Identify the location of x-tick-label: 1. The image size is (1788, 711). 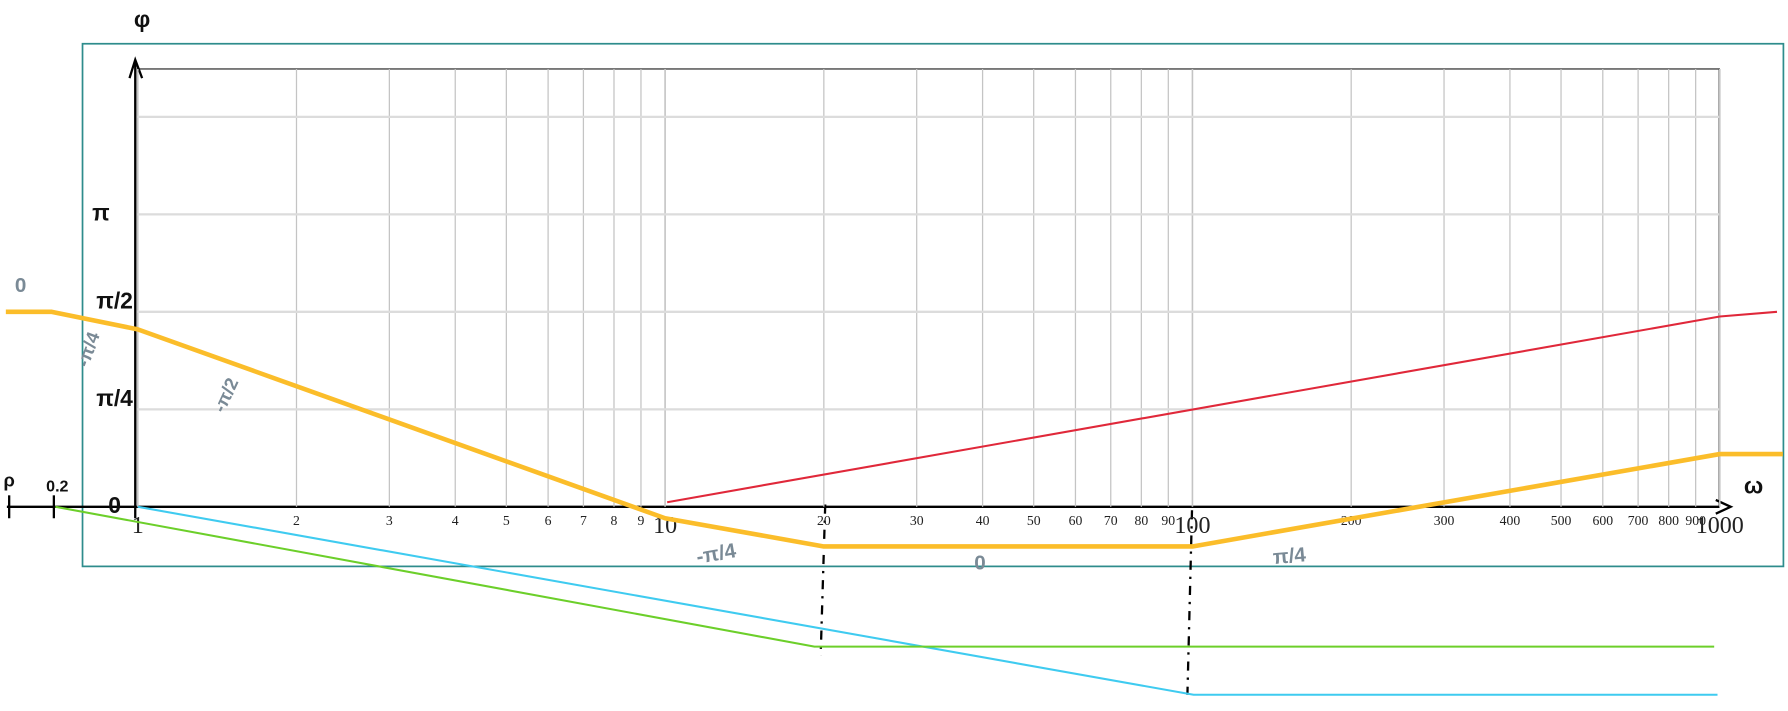
(138, 526).